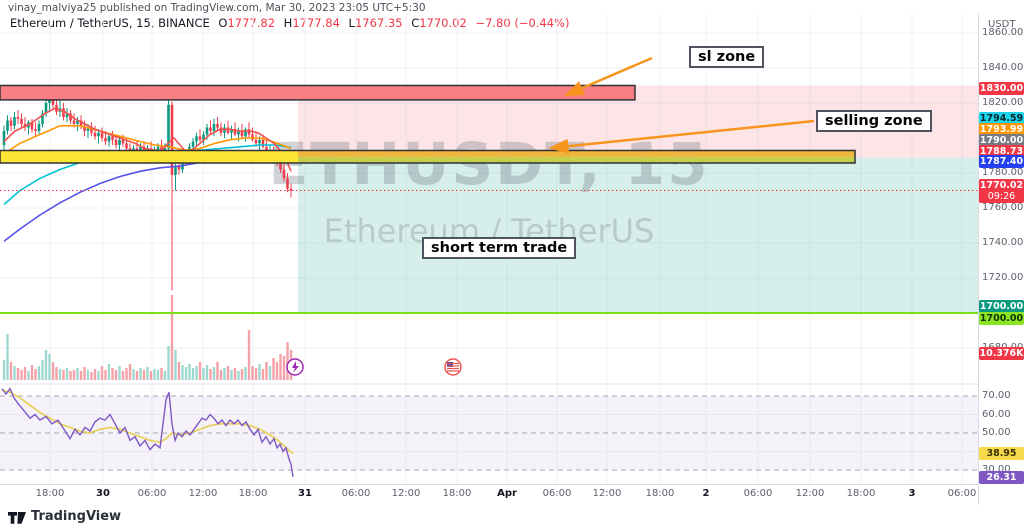  What do you see at coordinates (147, 200) in the screenshot?
I see `ma-line-blue` at bounding box center [147, 200].